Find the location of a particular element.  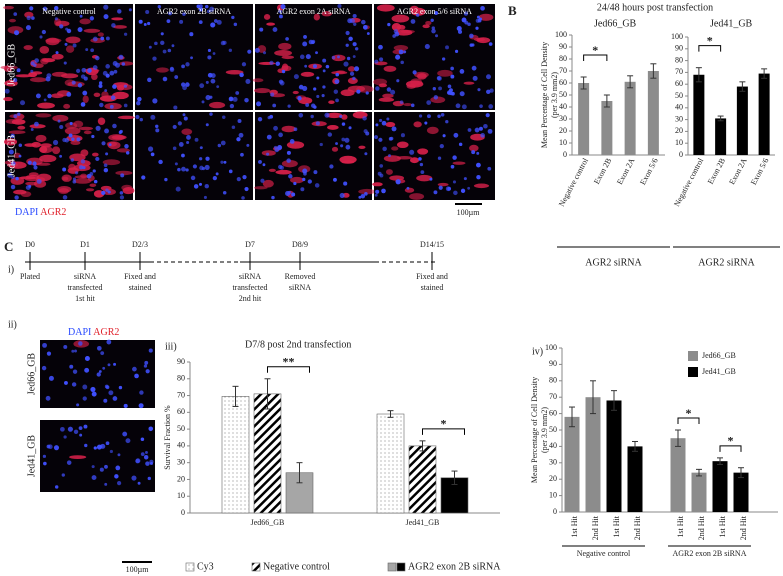

micrograph is located at coordinates (97, 456).